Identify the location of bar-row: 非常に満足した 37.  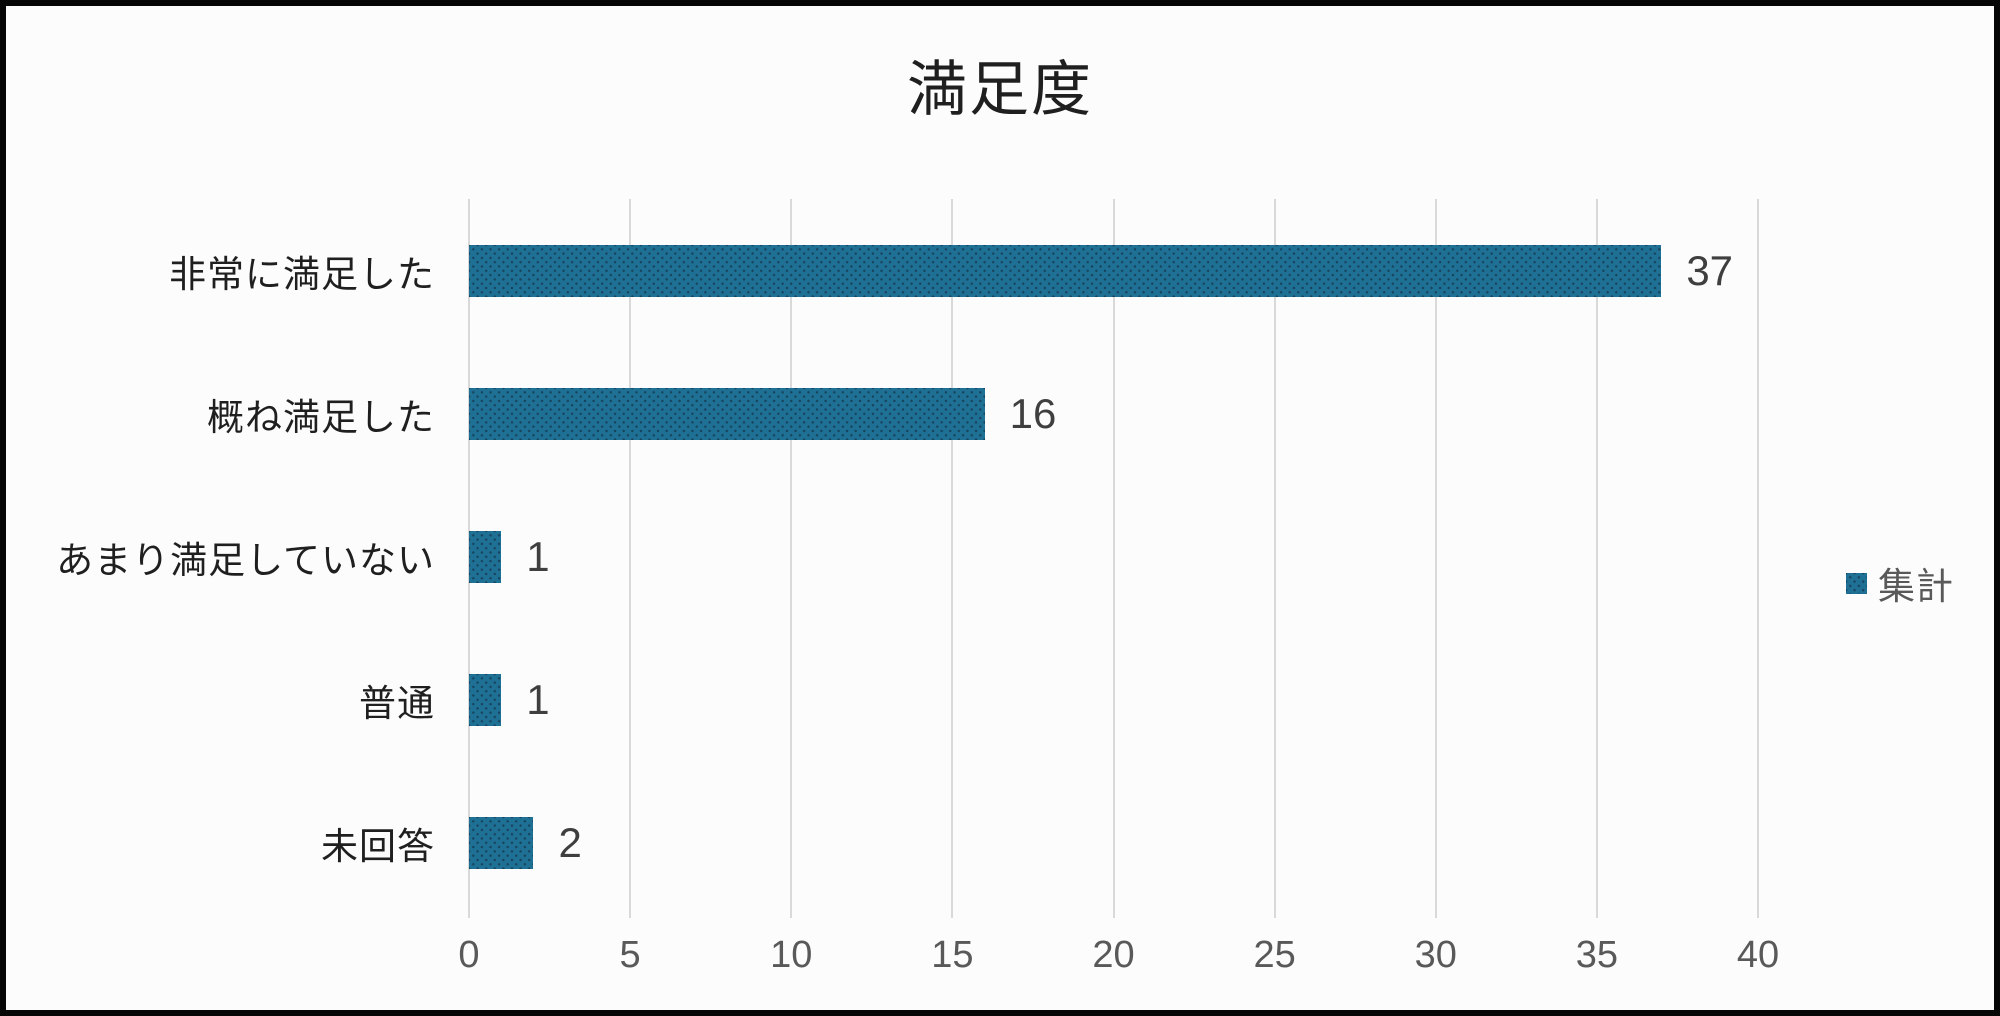
(963, 270).